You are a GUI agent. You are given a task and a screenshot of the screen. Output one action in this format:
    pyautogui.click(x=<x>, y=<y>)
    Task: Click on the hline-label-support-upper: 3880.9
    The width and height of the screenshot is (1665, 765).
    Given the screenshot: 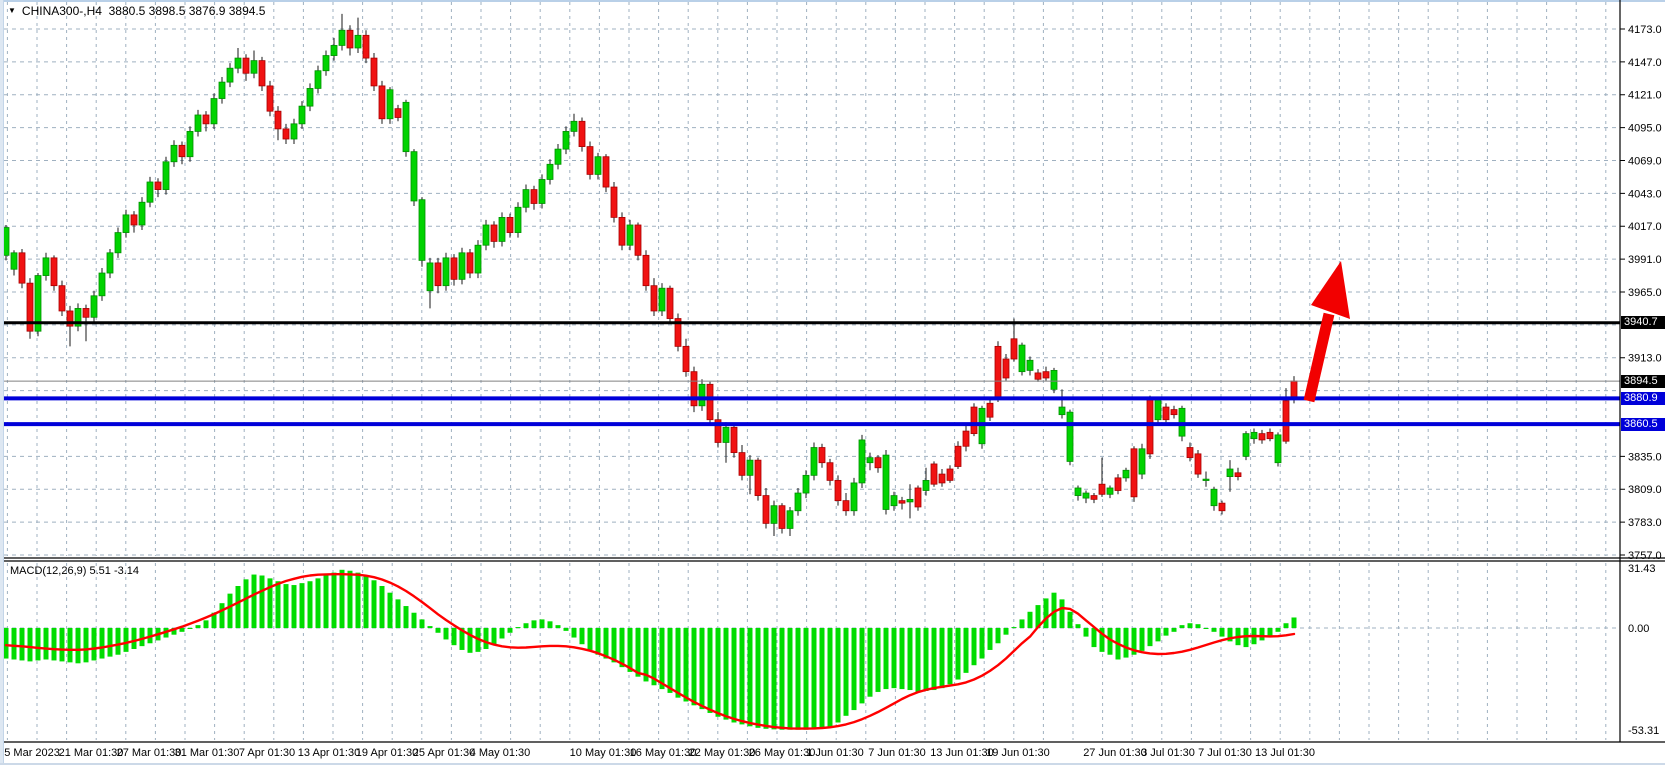 What is the action you would take?
    pyautogui.click(x=1643, y=398)
    